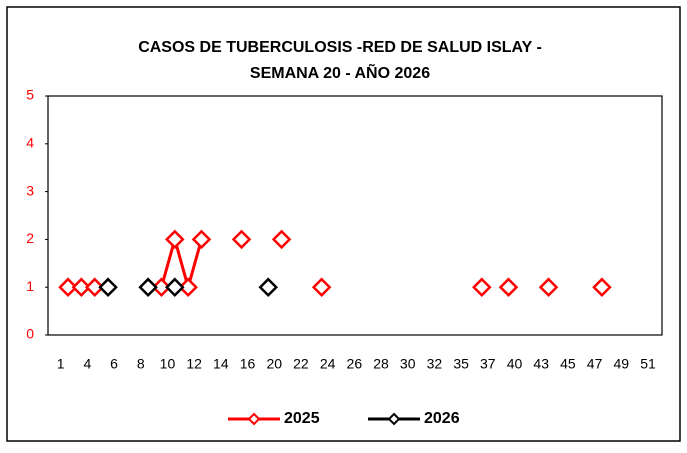 The image size is (687, 453). I want to click on x-tick-label: 20, so click(274, 364).